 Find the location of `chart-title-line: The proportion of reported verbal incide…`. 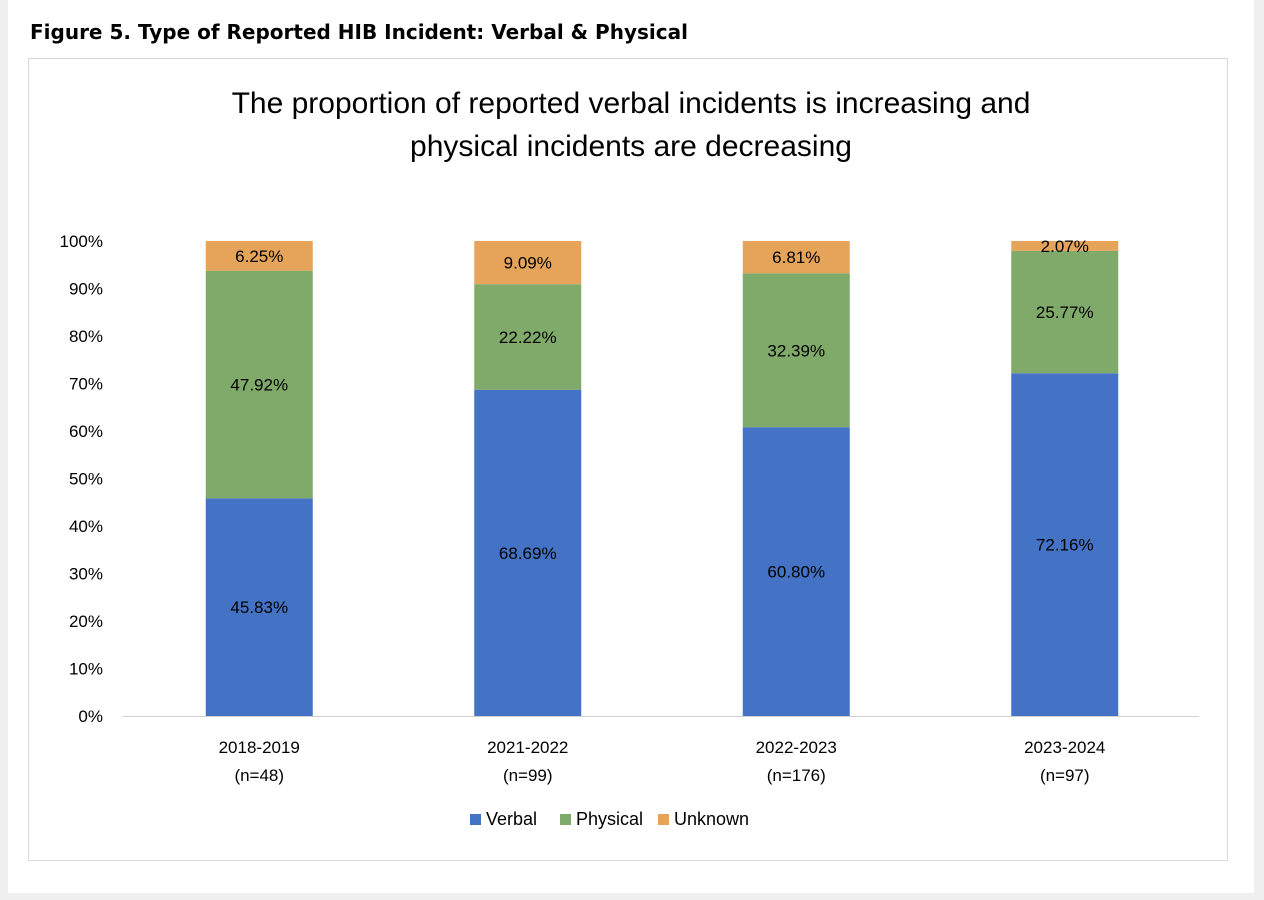

chart-title-line: The proportion of reported verbal incide… is located at coordinates (631, 103).